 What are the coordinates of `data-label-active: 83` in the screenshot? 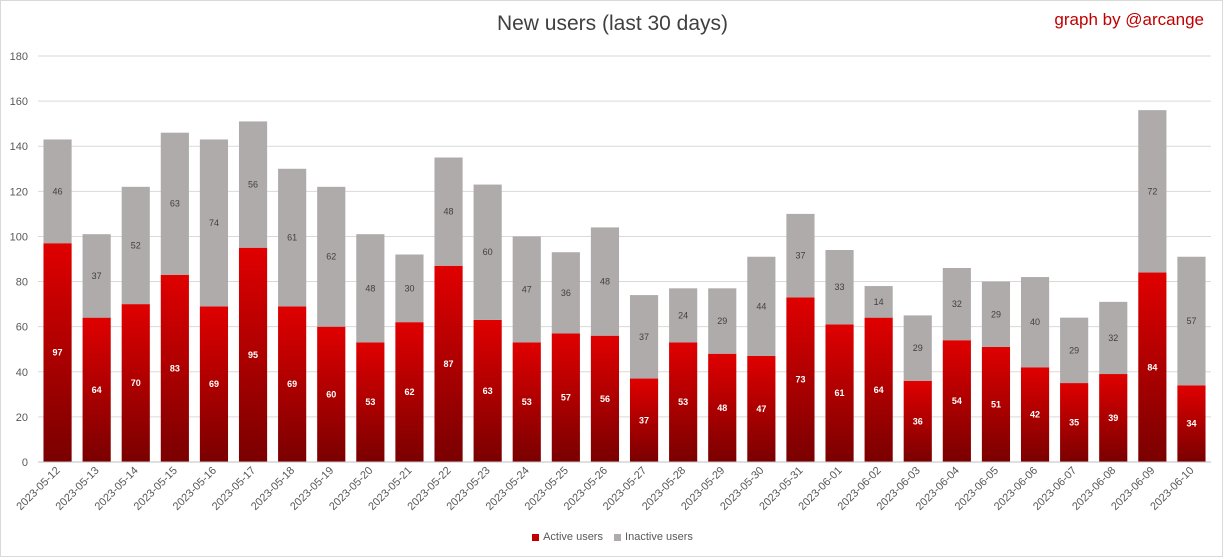 It's located at (175, 368).